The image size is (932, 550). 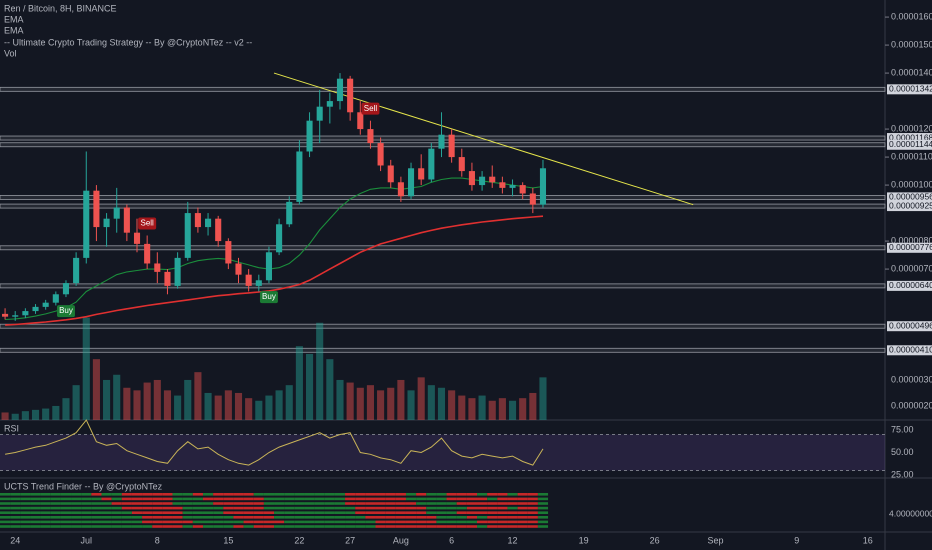 What do you see at coordinates (299, 540) in the screenshot?
I see `x-tick-label: 22` at bounding box center [299, 540].